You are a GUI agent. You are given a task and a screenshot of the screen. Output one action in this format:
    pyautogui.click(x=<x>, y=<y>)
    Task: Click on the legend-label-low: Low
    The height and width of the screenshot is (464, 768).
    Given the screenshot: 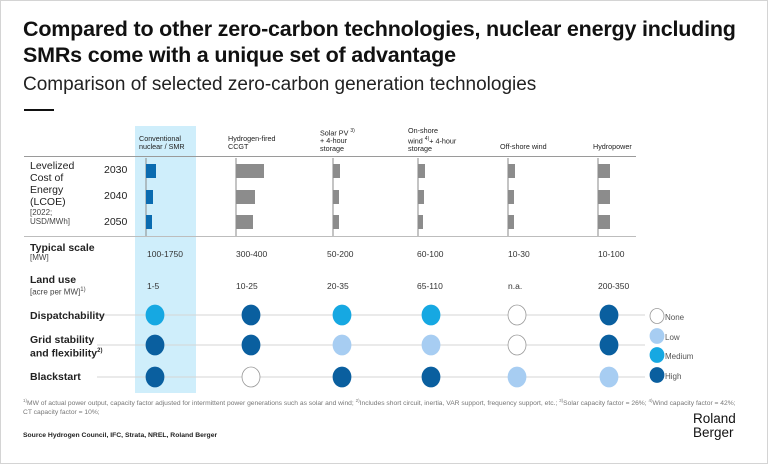 What is the action you would take?
    pyautogui.click(x=672, y=337)
    